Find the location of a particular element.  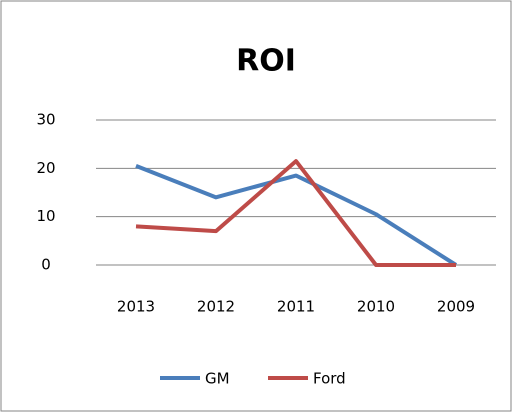

x-tick-label: 2012 is located at coordinates (216, 307).